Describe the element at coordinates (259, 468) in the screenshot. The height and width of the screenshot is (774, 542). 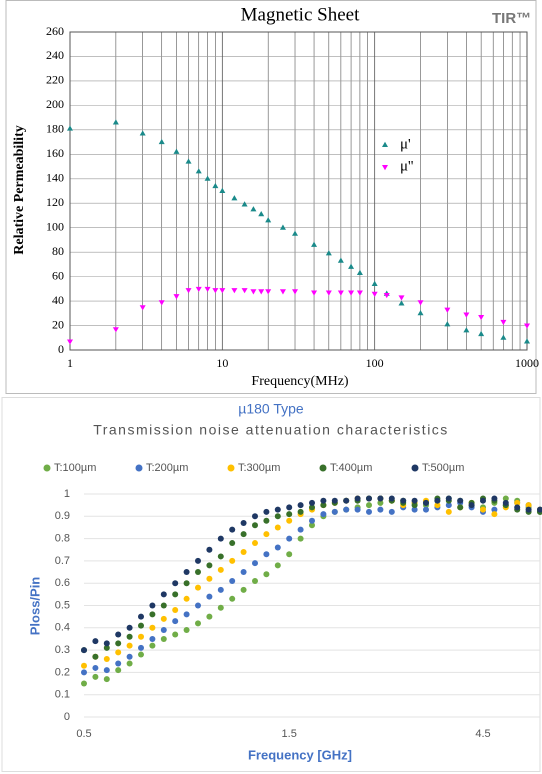
I see `legend-label: T:300µm` at that location.